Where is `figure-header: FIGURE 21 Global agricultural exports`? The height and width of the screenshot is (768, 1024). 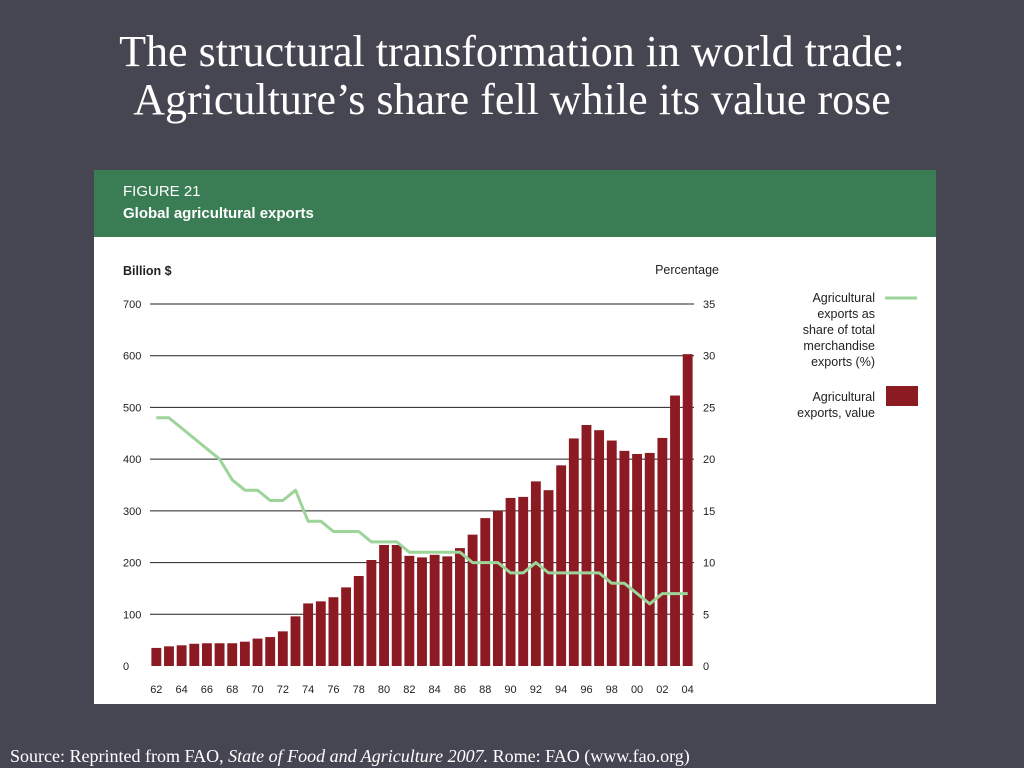
figure-header: FIGURE 21 Global agricultural exports is located at coordinates (515, 203).